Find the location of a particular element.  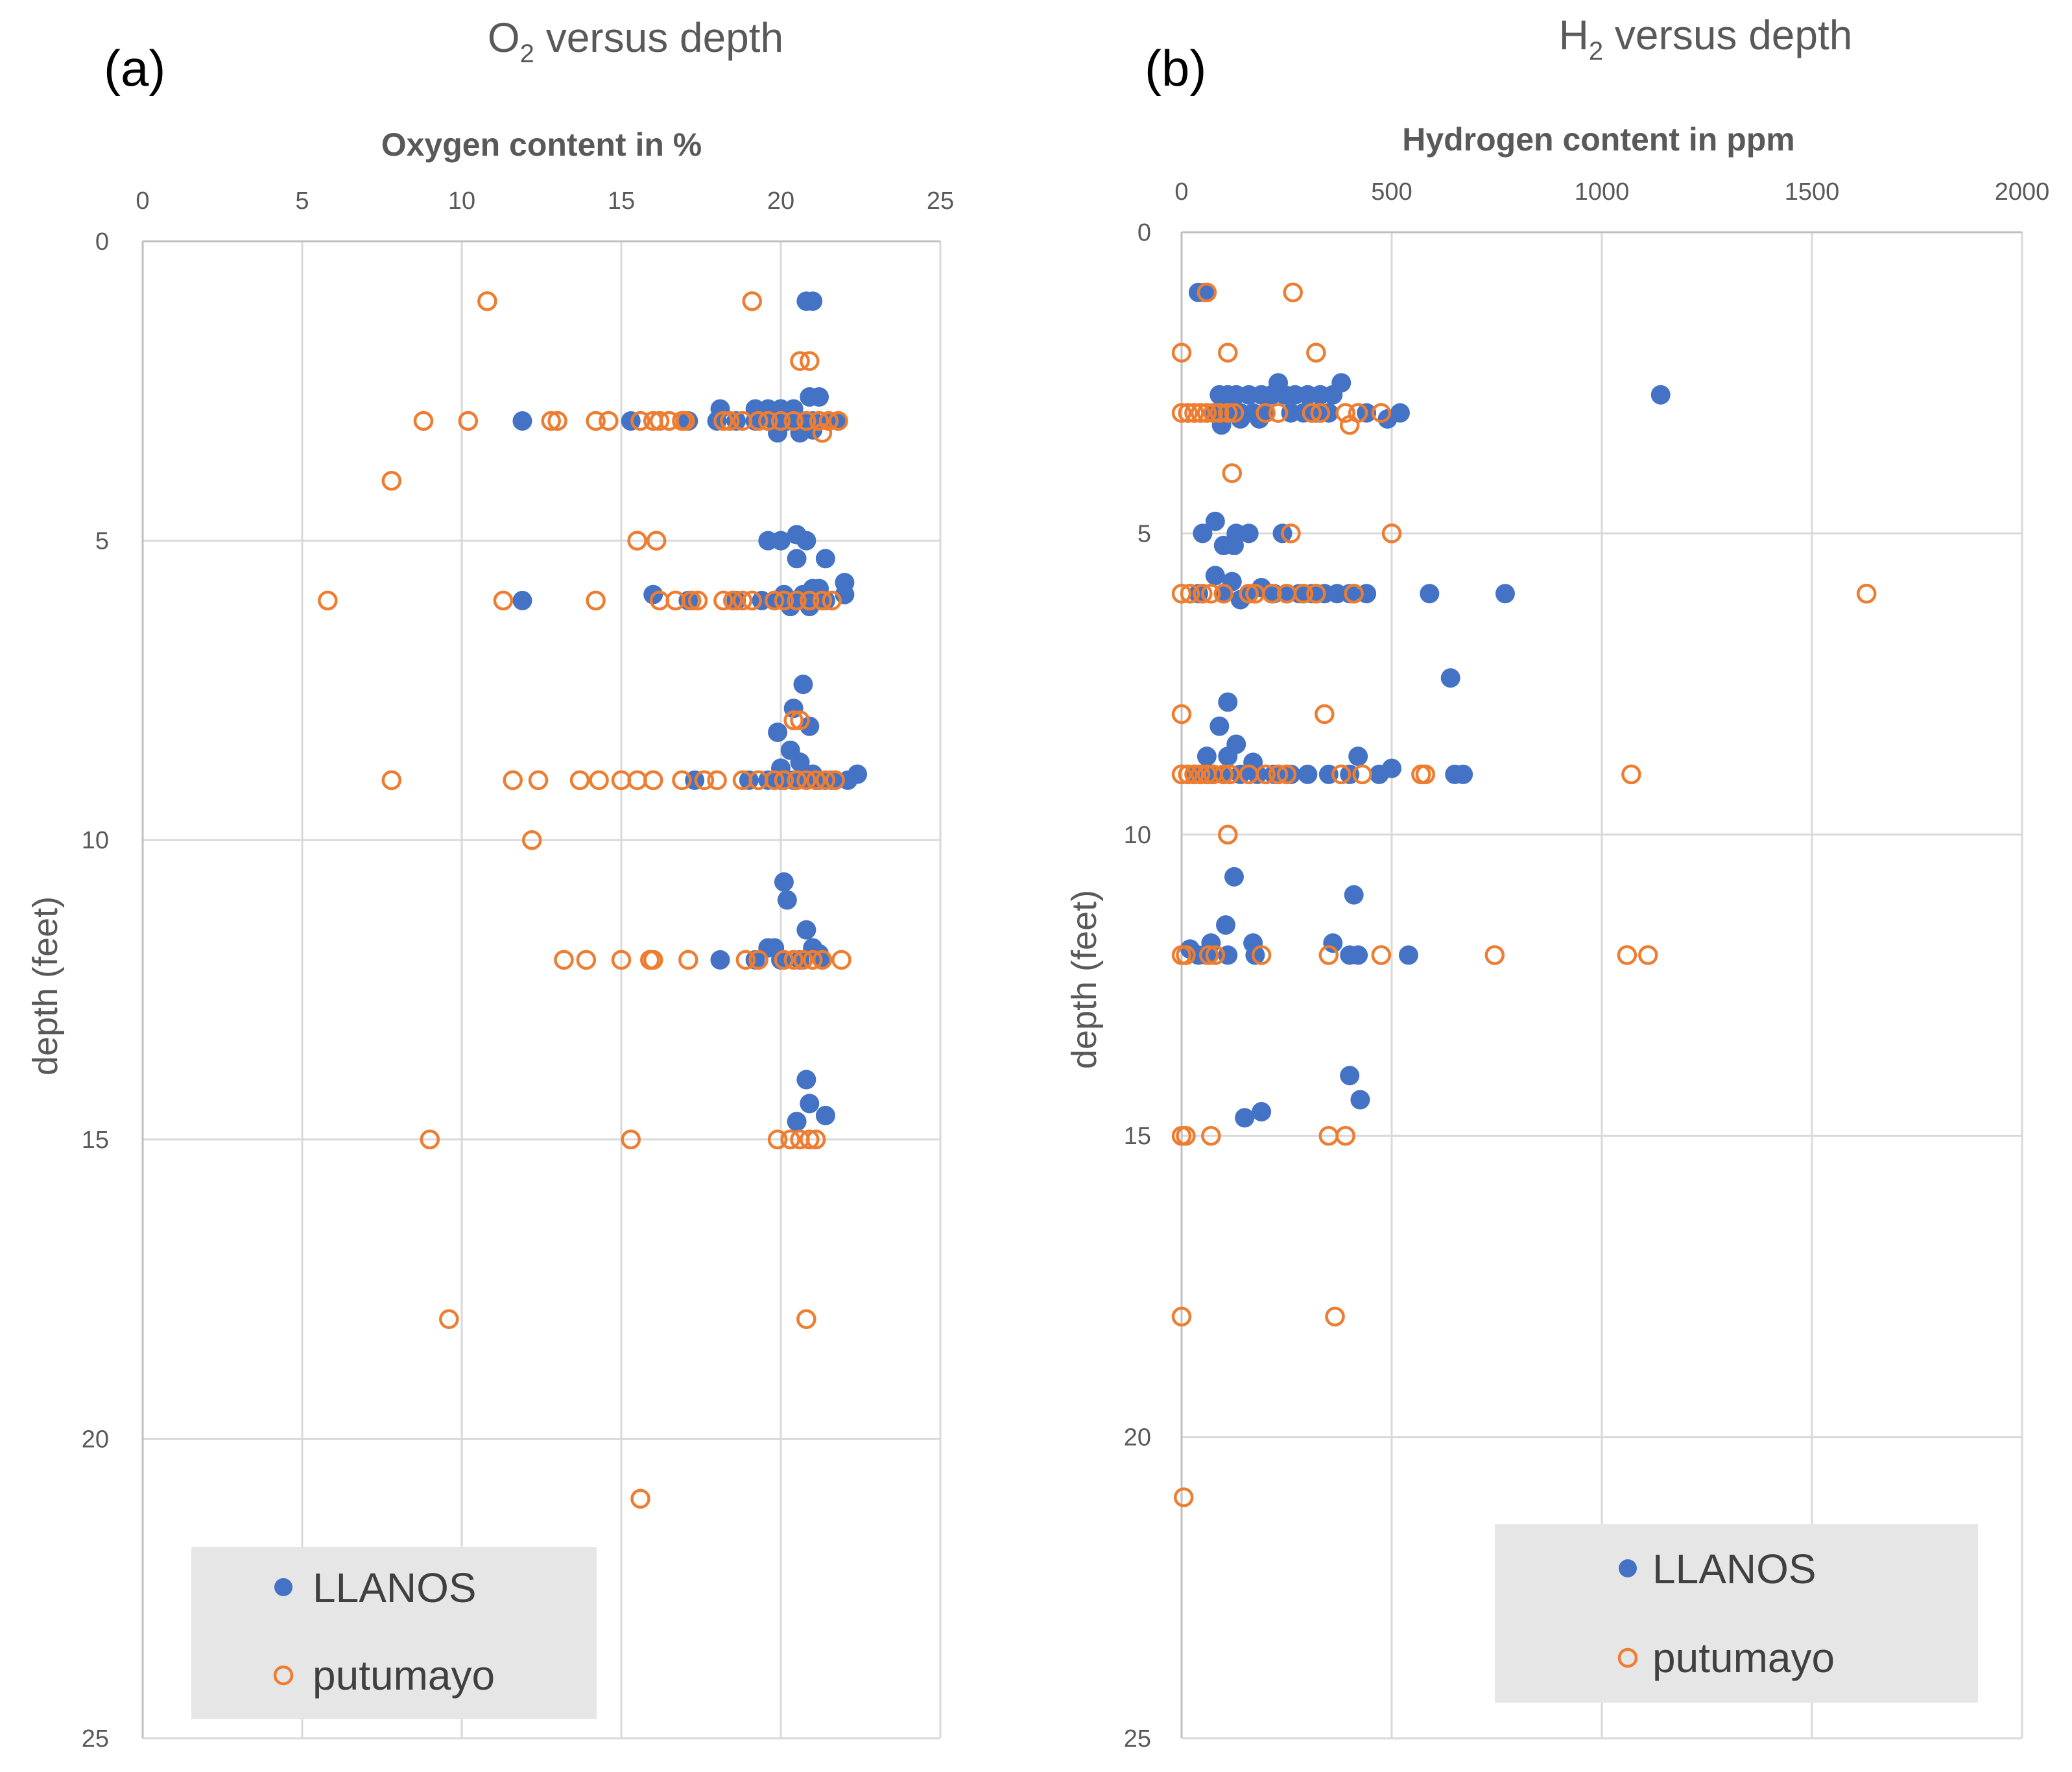

panel-a-label: (a) is located at coordinates (134, 68).